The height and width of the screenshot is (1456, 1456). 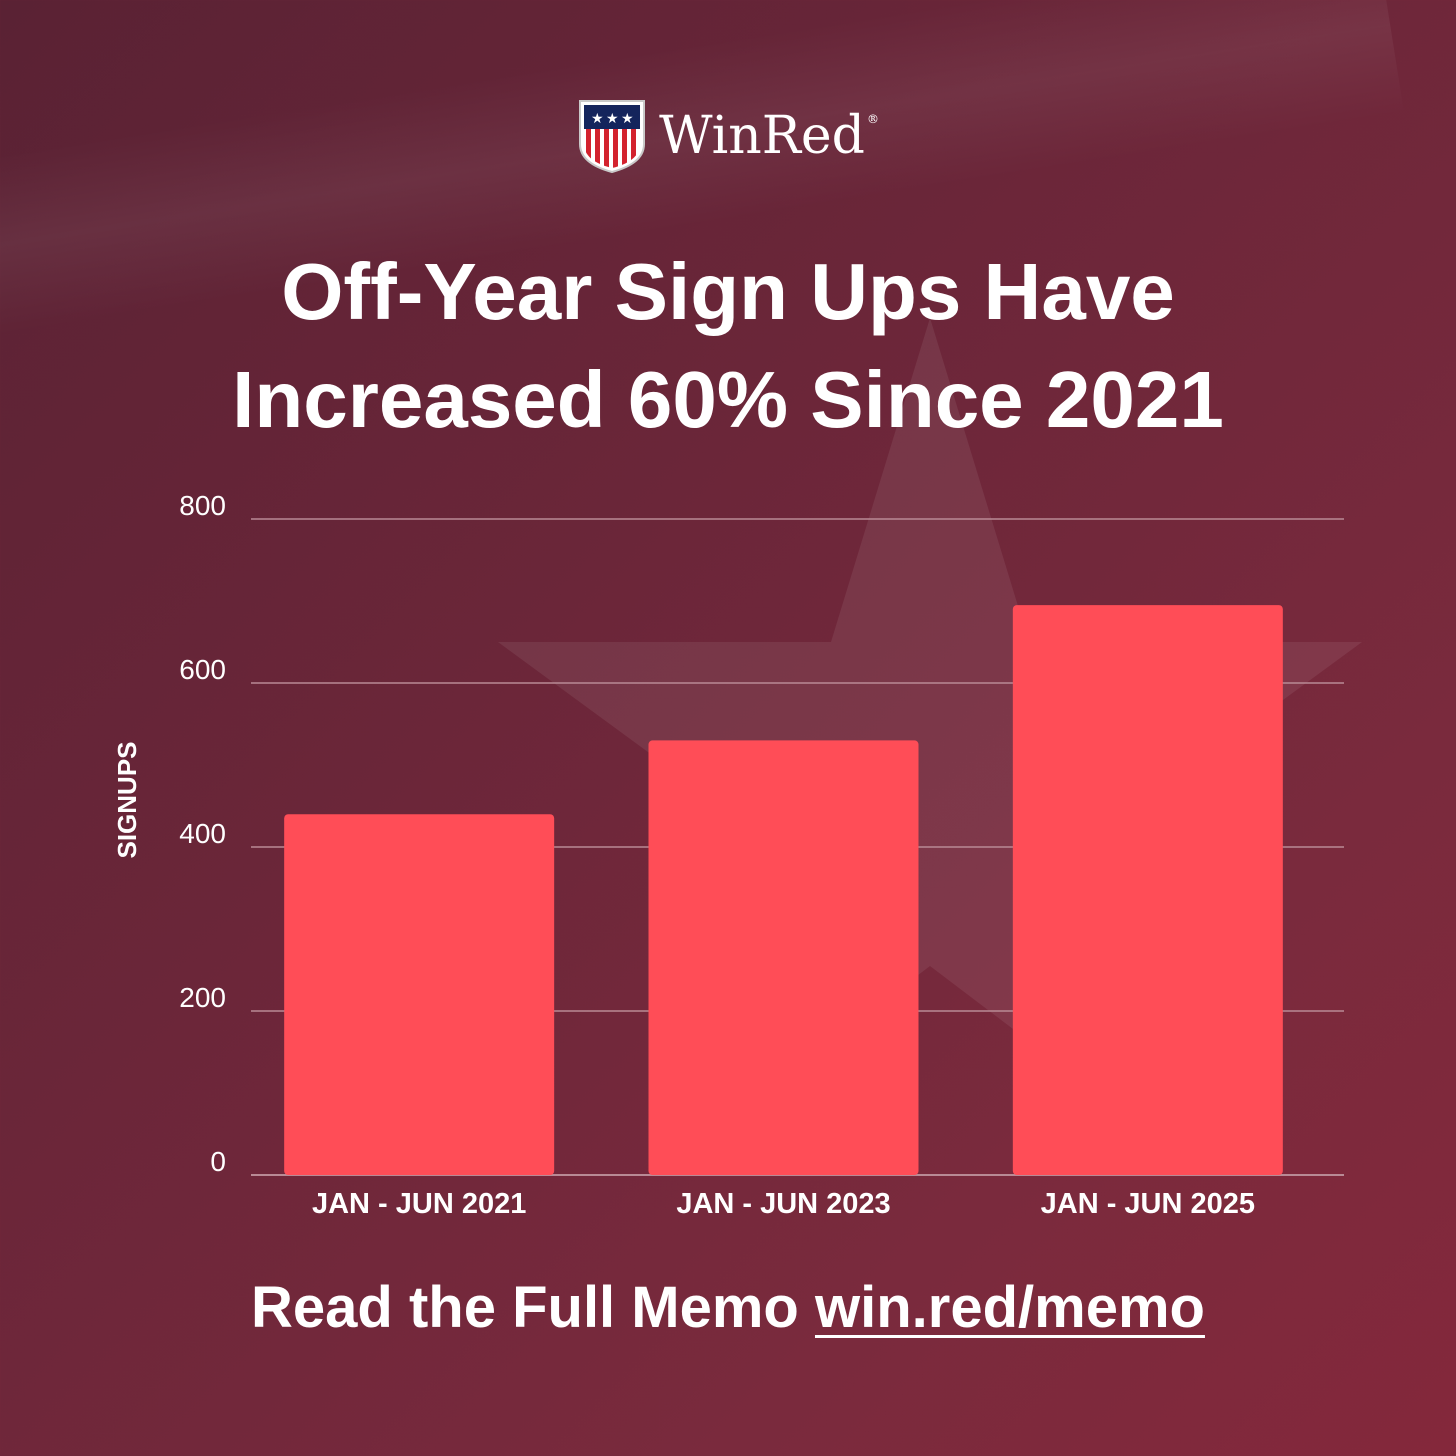 I want to click on x-tick-label: JAN - JUN 2023, so click(x=783, y=1204).